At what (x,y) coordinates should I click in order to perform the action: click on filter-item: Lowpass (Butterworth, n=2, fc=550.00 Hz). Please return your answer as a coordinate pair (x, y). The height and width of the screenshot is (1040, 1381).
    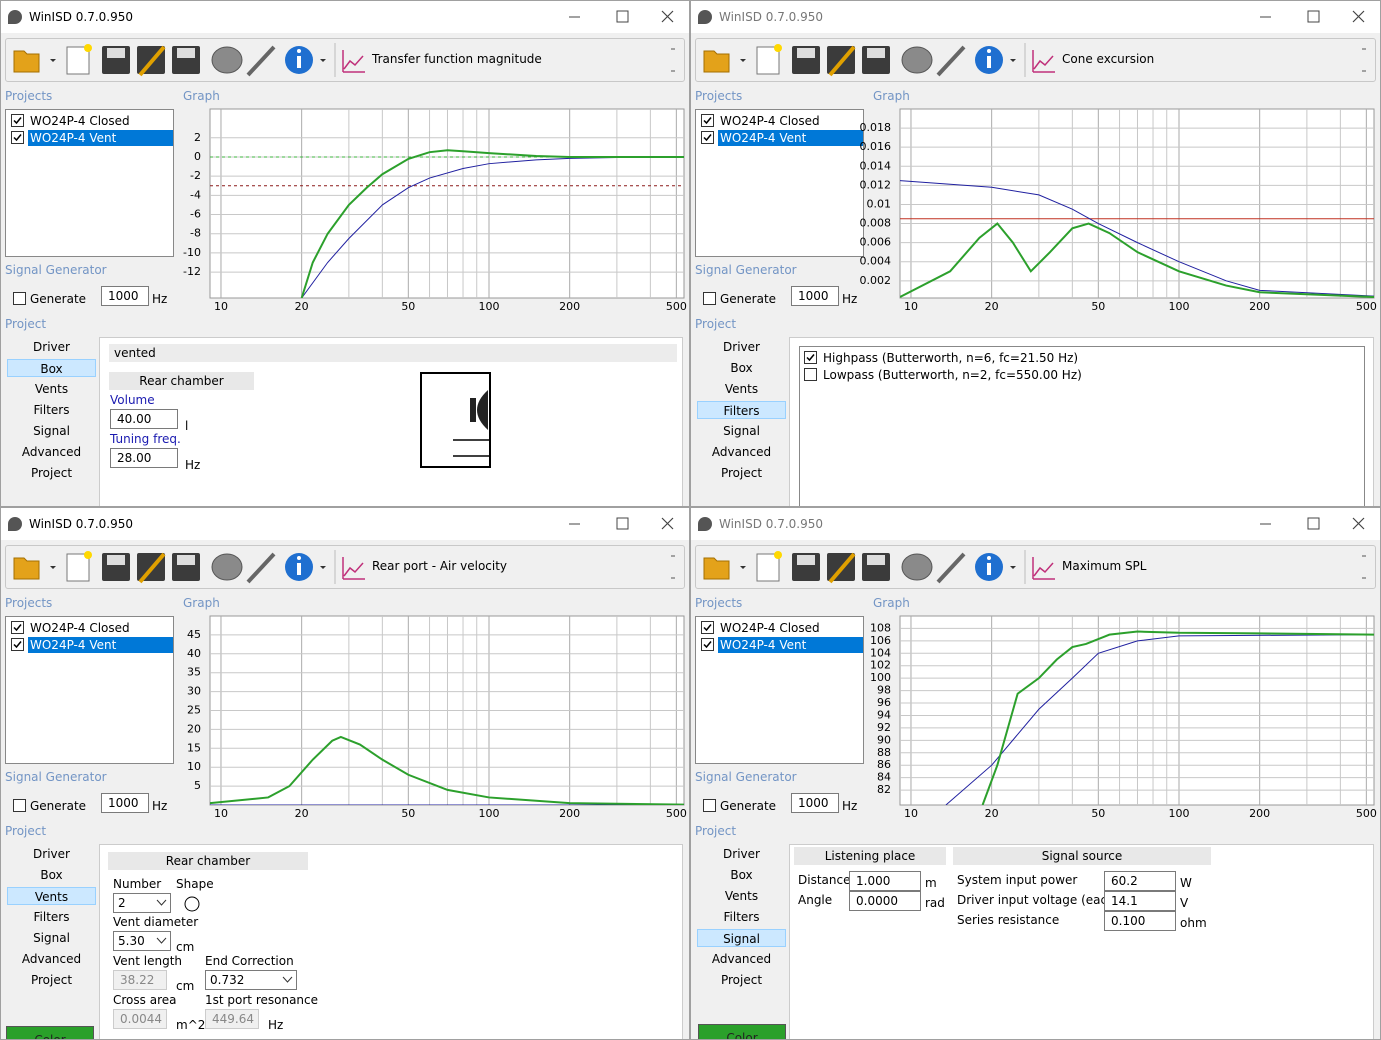
    Looking at the image, I should click on (952, 375).